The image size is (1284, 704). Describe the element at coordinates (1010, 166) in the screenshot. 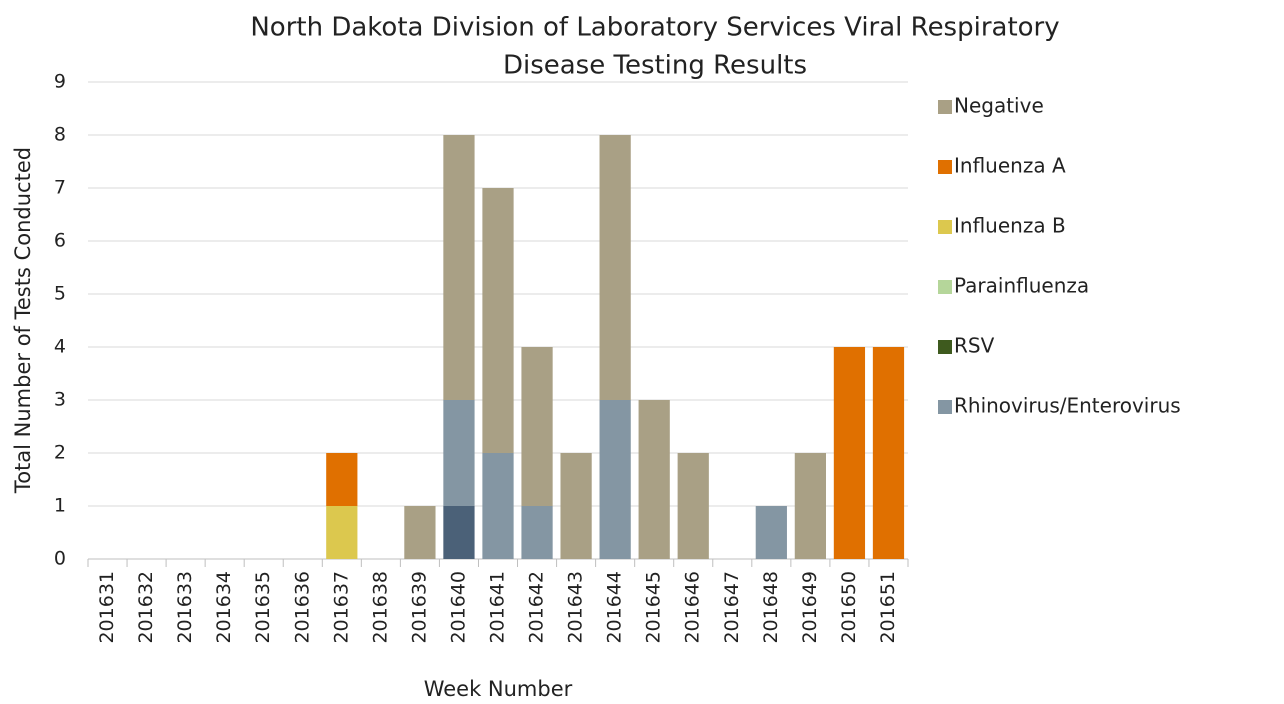

I see `legend-label: Influenza A` at that location.